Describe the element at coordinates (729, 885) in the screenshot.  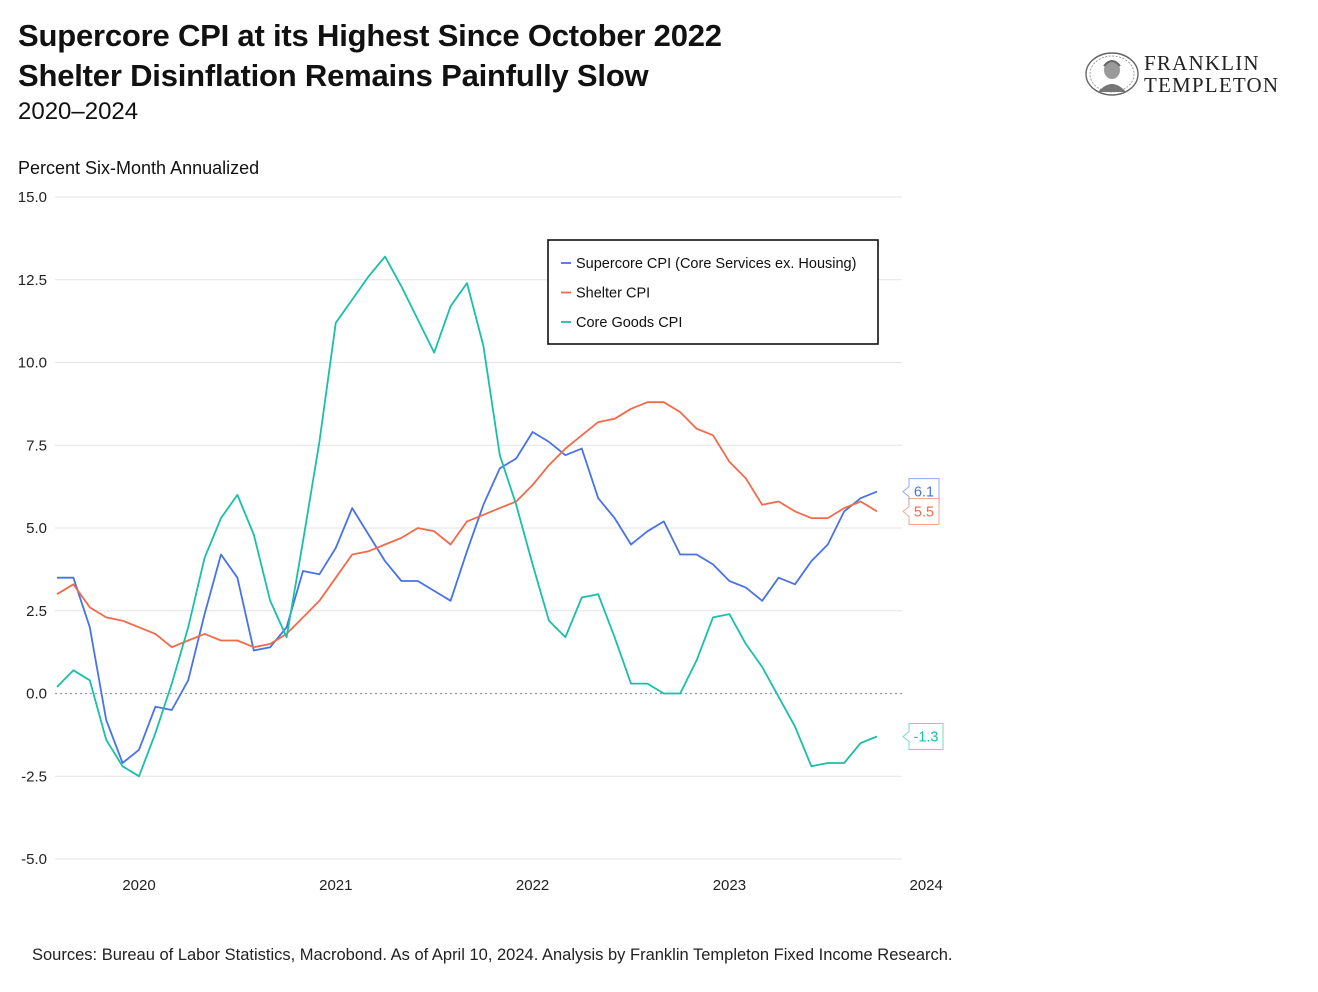
I see `x-tick-label: 2023` at that location.